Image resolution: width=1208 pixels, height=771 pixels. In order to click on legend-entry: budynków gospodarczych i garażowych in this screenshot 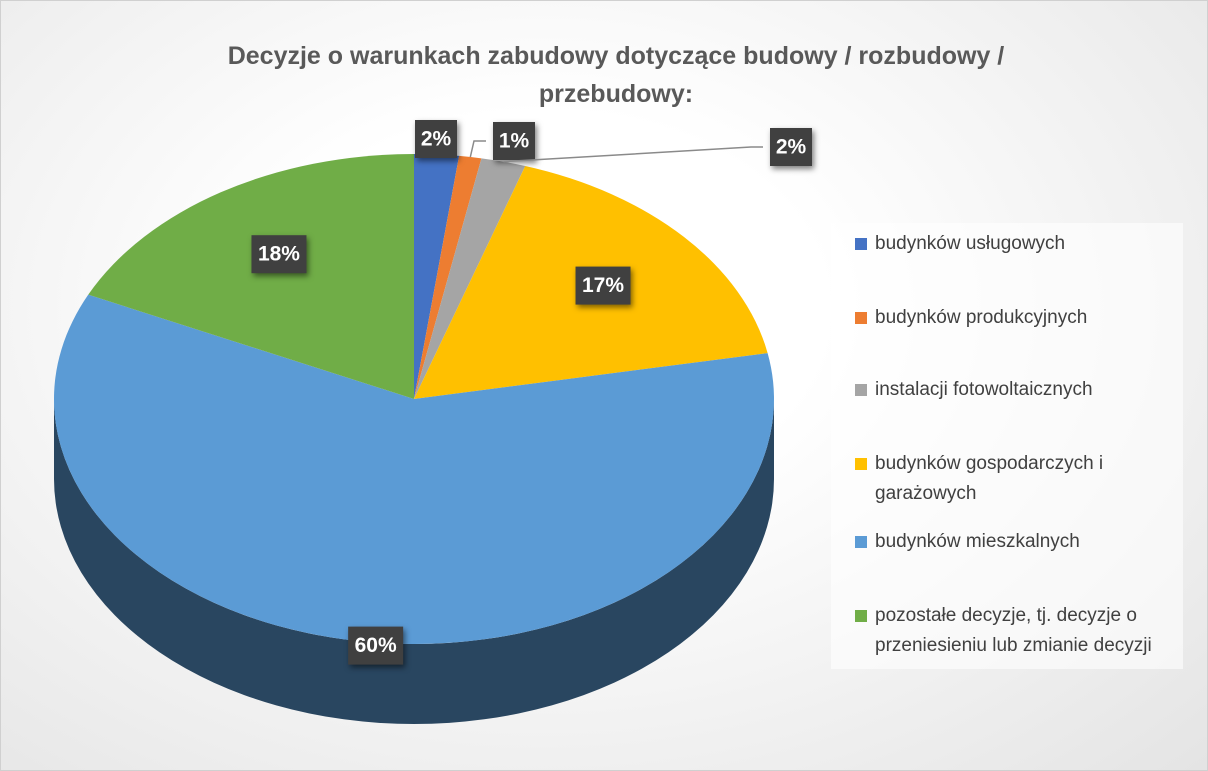, I will do `click(1028, 479)`.